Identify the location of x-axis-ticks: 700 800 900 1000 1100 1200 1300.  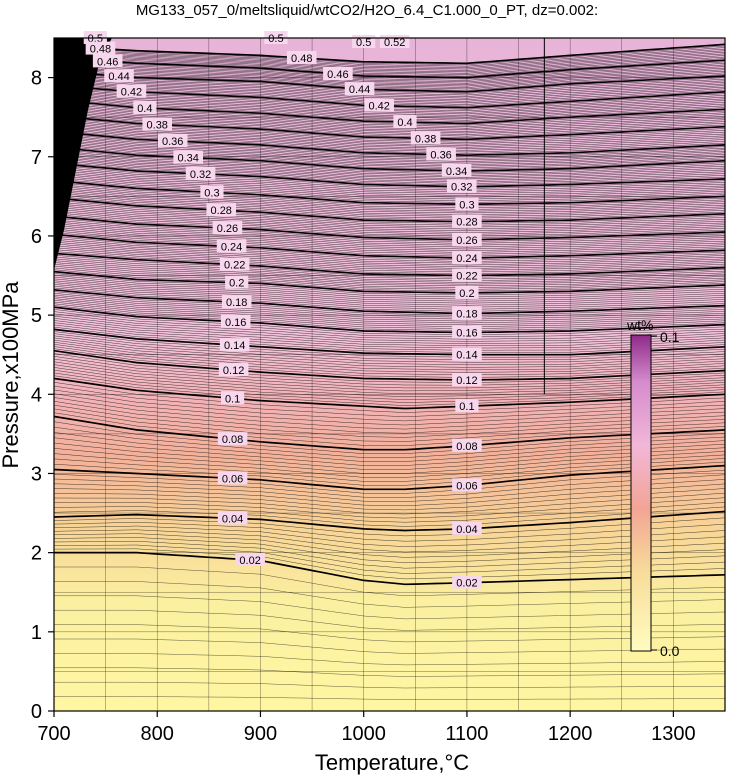
(366, 728).